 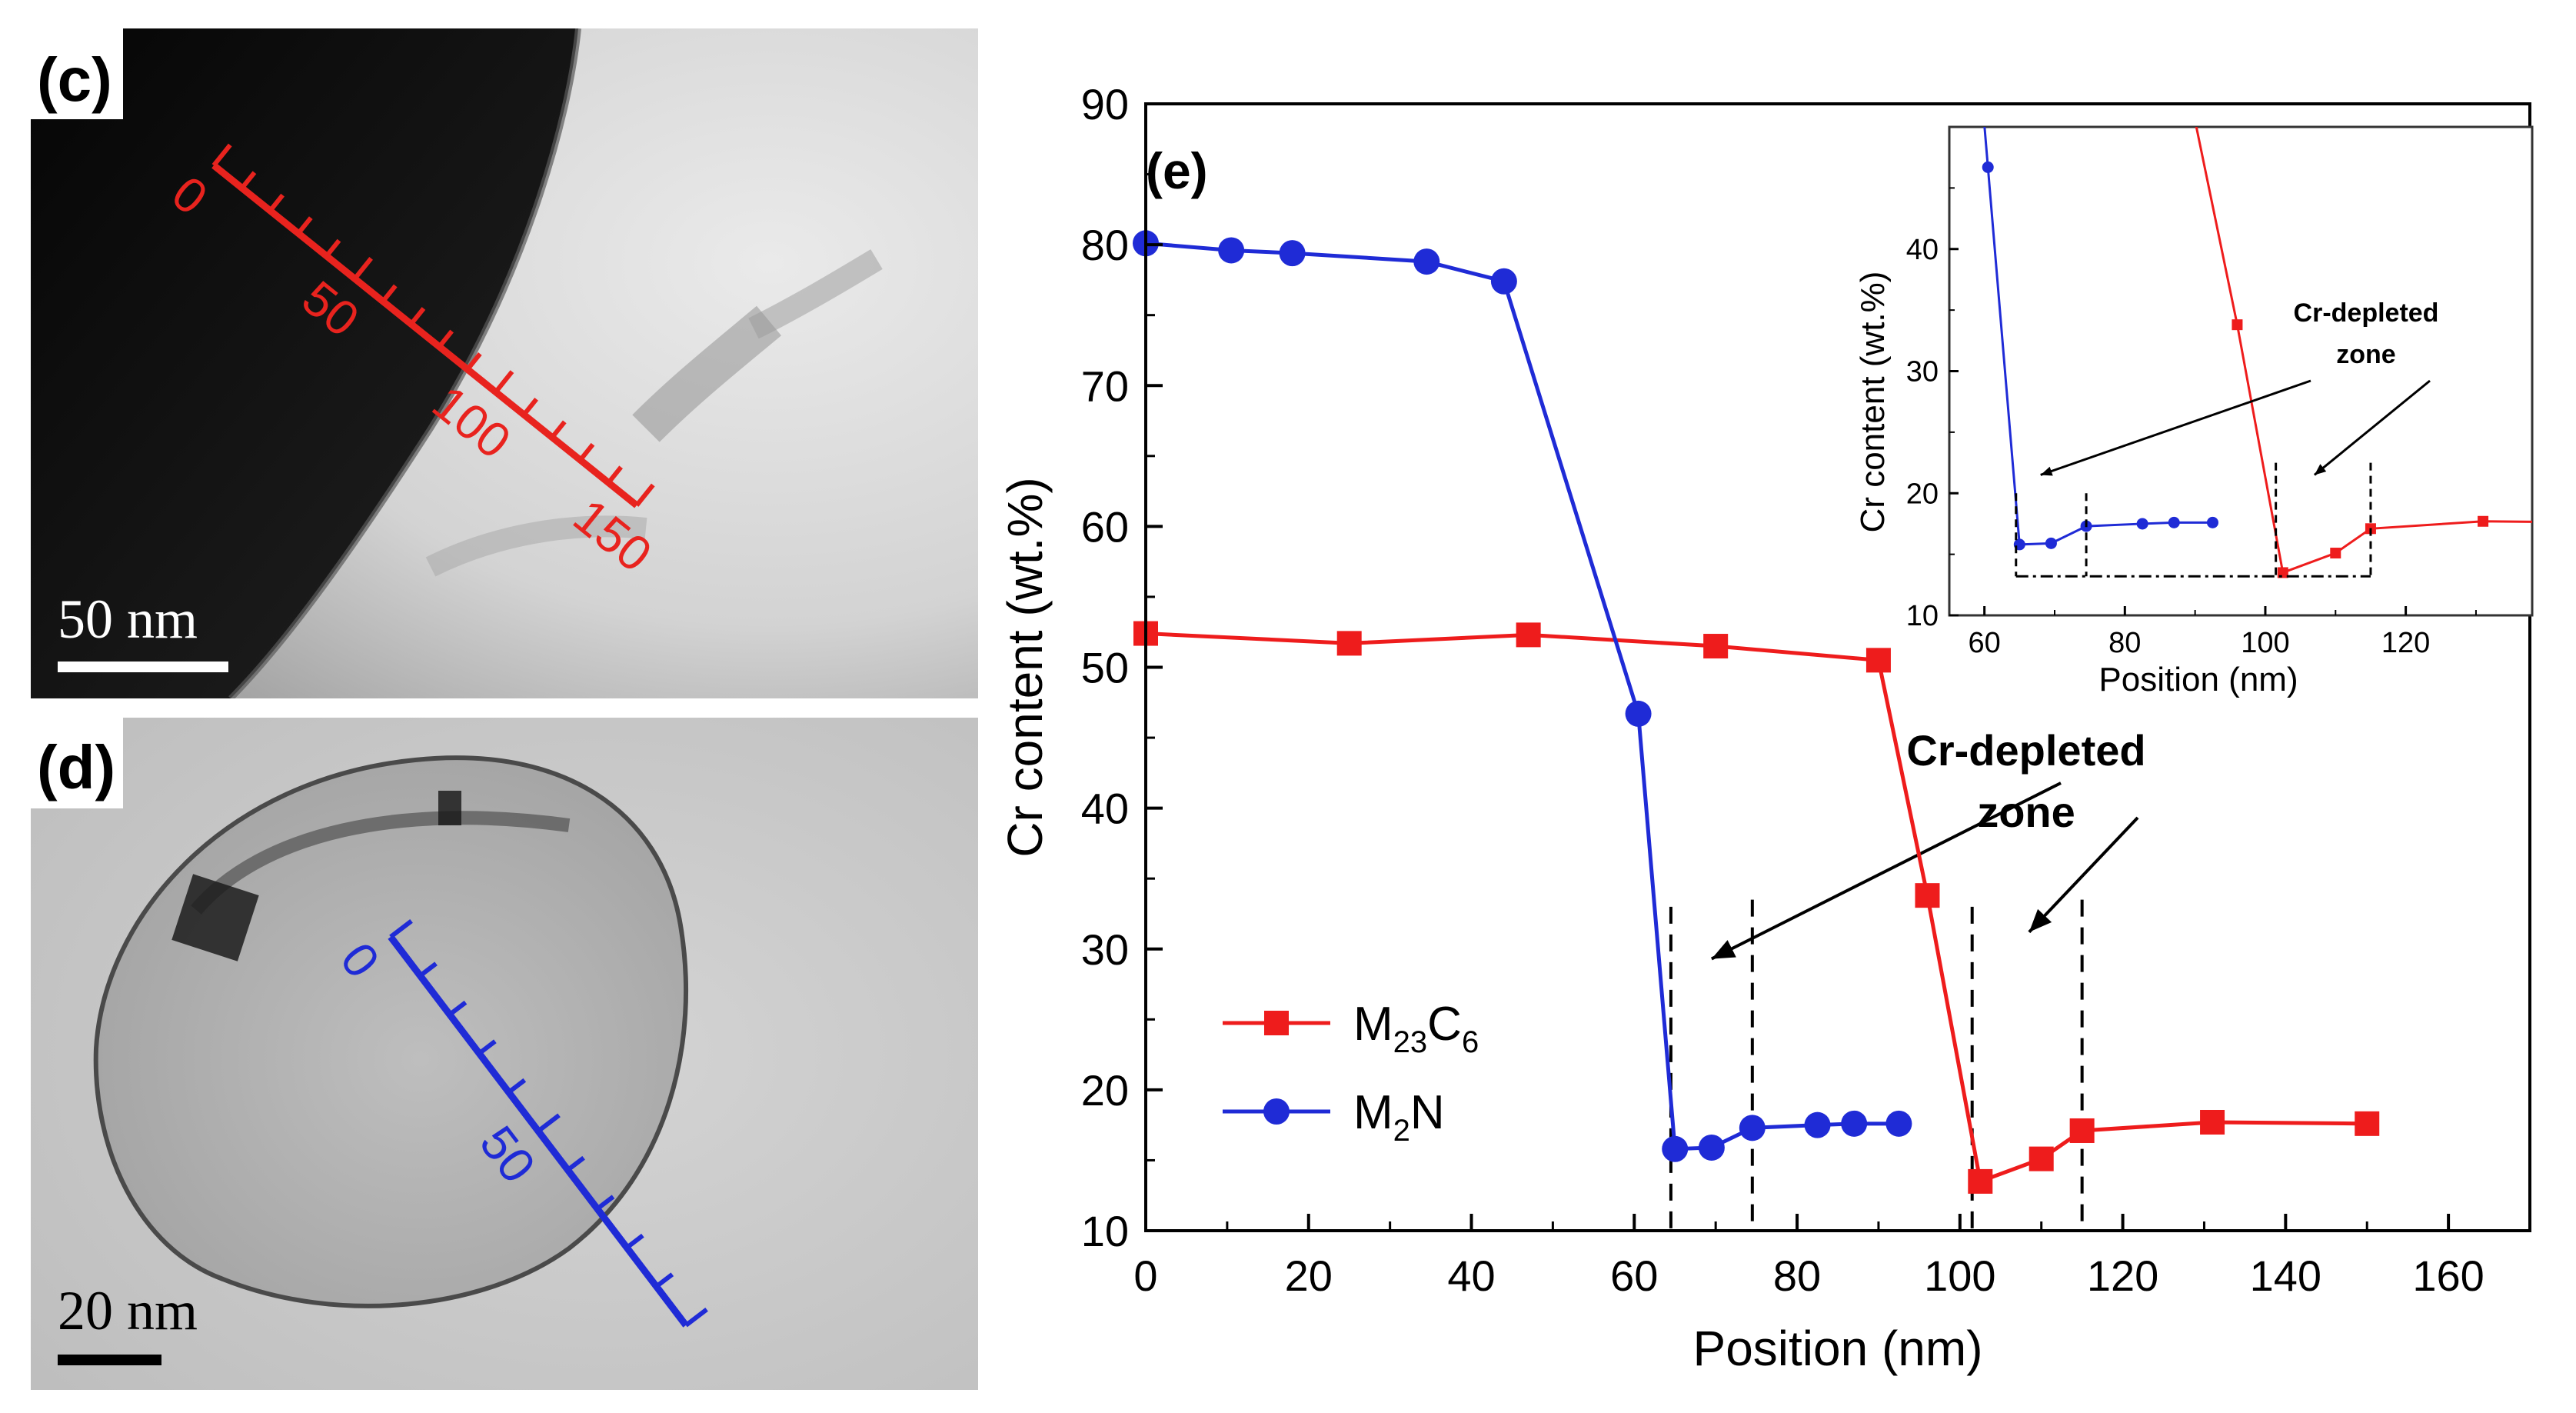 What do you see at coordinates (1724, 950) in the screenshot?
I see `annotation-arrow-m2n-head` at bounding box center [1724, 950].